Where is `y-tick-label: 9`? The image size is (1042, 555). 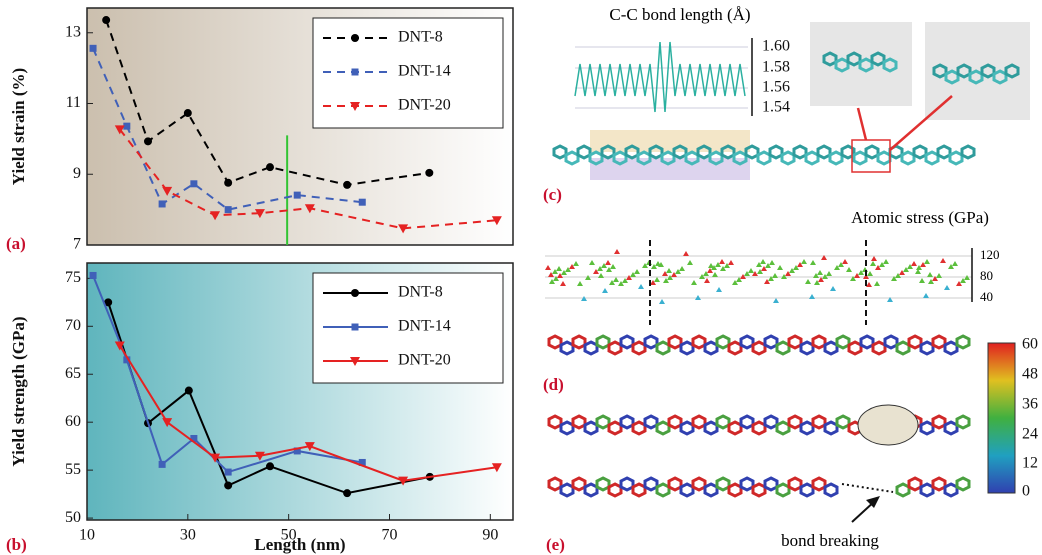 y-tick-label: 9 is located at coordinates (77, 173).